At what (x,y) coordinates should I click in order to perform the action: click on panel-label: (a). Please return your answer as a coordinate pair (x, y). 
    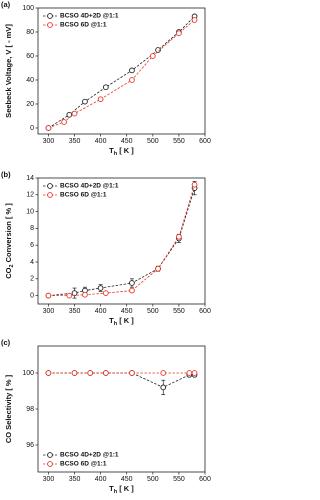
    Looking at the image, I should click on (6, 4).